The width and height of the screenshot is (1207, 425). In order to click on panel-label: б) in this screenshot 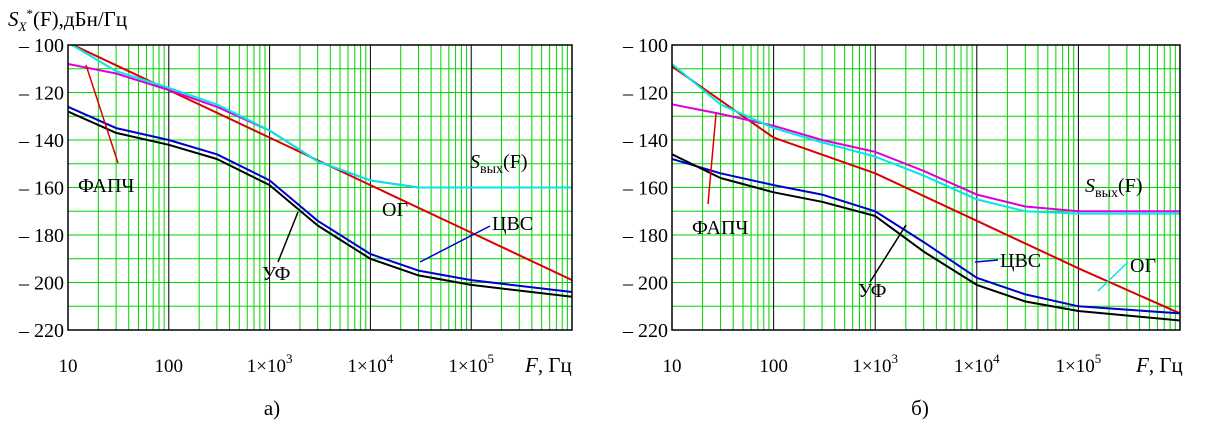, I will do `click(920, 408)`.